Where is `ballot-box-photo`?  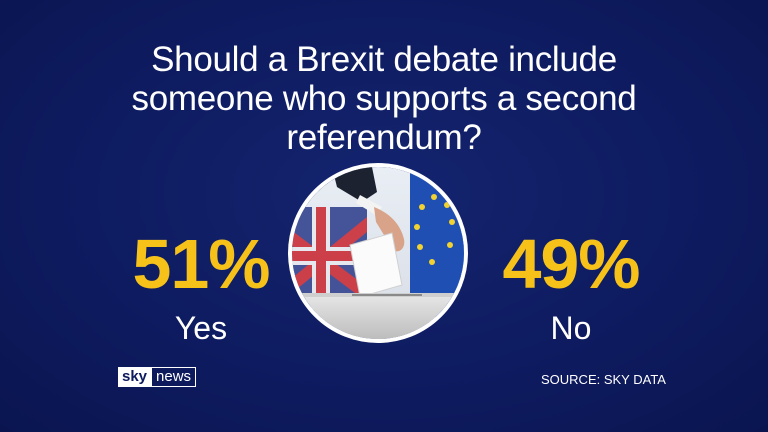
ballot-box-photo is located at coordinates (378, 253).